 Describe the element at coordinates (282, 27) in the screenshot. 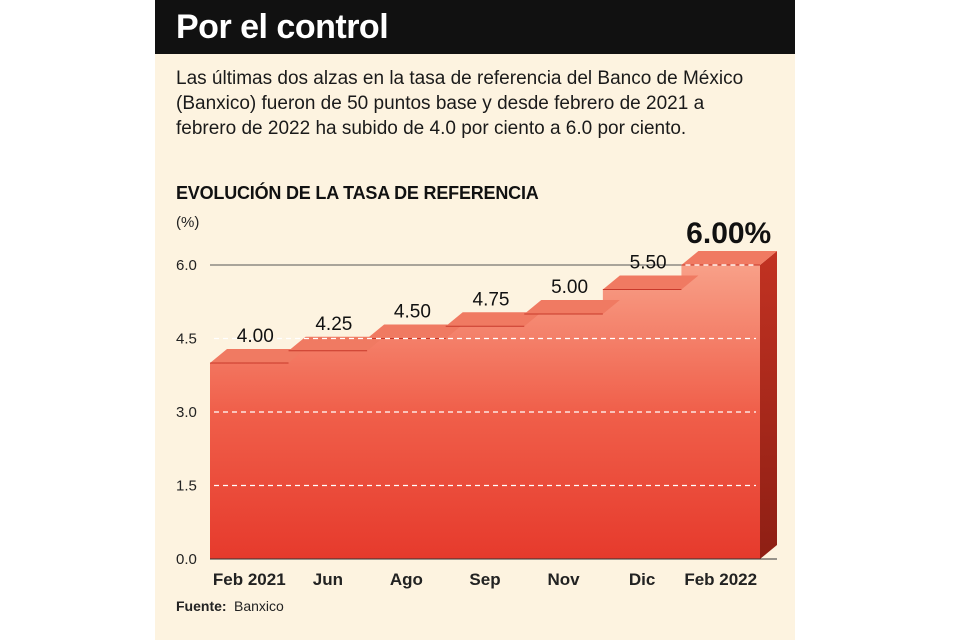

I see `infographic-title: Por el control` at that location.